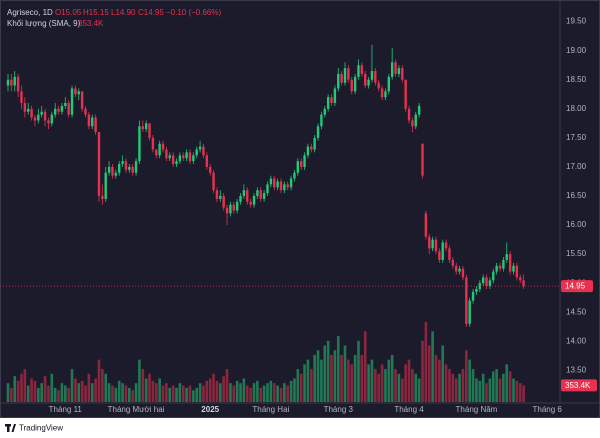 This screenshot has height=438, width=600. I want to click on y-tick-label: 15.50, so click(576, 253).